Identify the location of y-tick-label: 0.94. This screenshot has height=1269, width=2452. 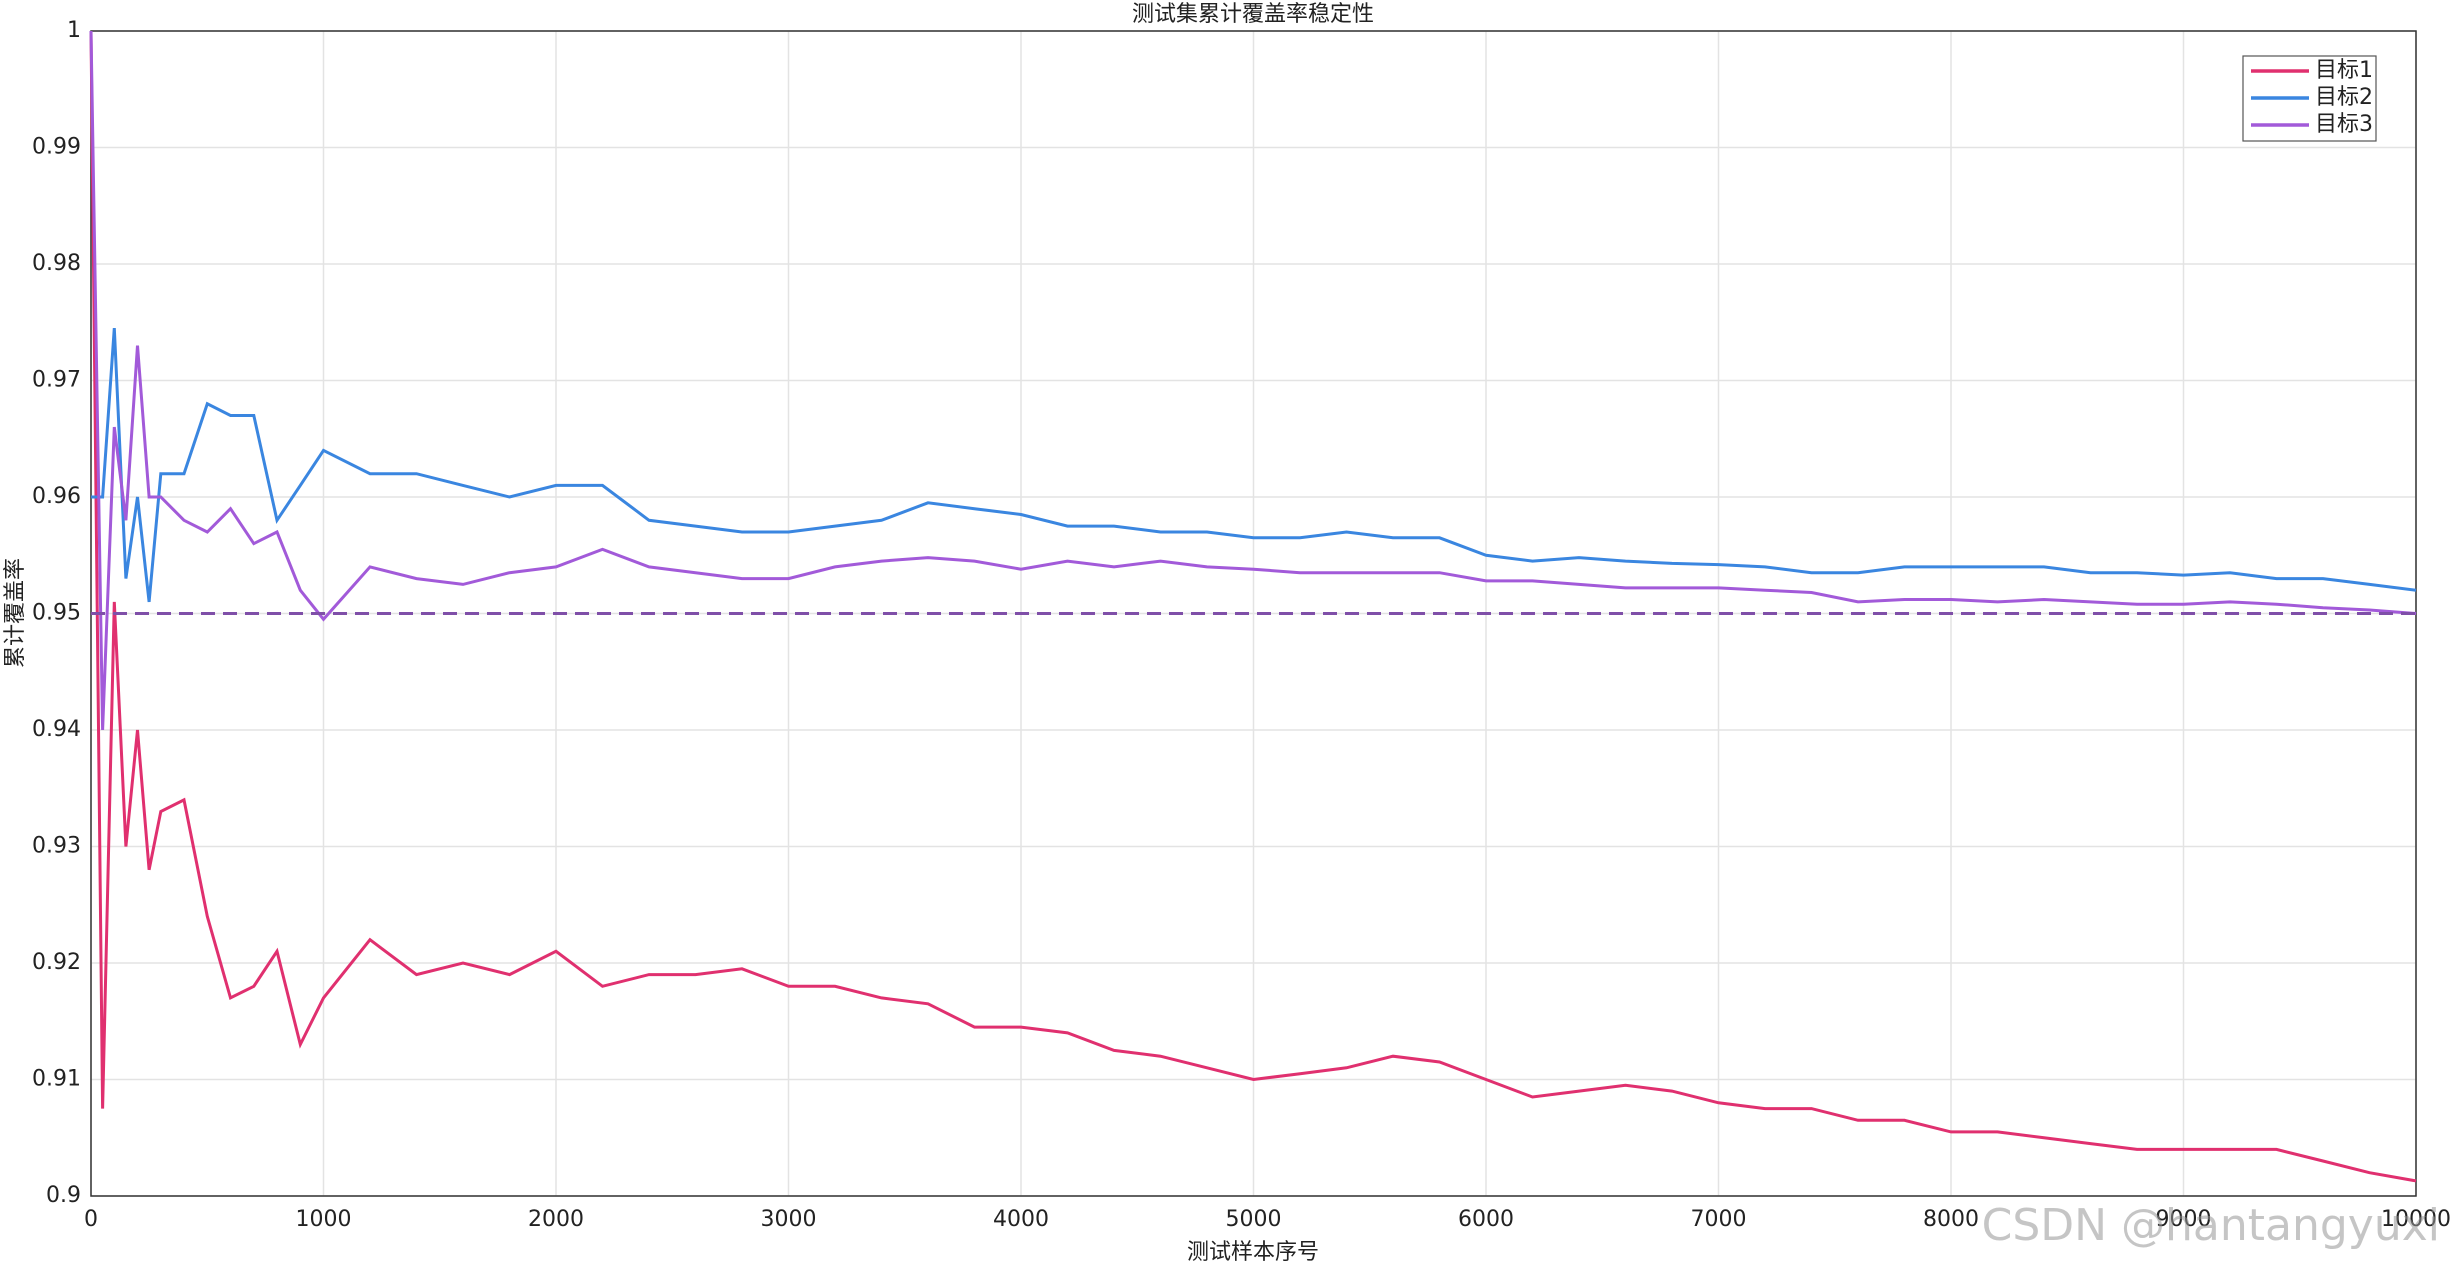
(56, 729).